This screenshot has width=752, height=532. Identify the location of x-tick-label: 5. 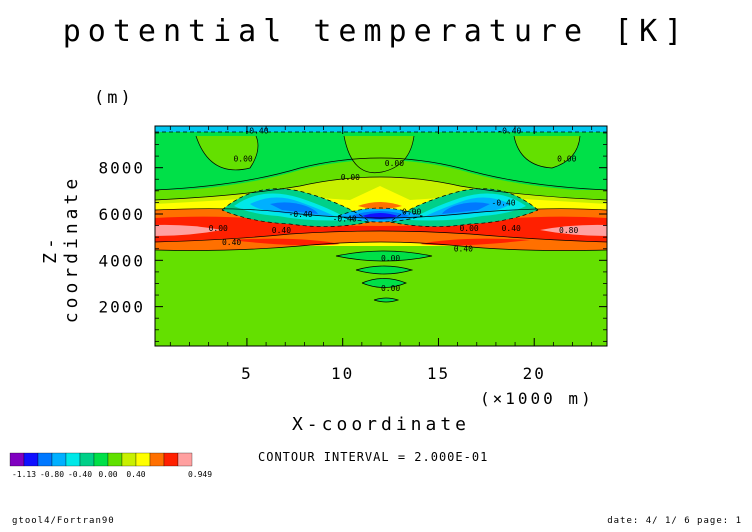
(247, 373).